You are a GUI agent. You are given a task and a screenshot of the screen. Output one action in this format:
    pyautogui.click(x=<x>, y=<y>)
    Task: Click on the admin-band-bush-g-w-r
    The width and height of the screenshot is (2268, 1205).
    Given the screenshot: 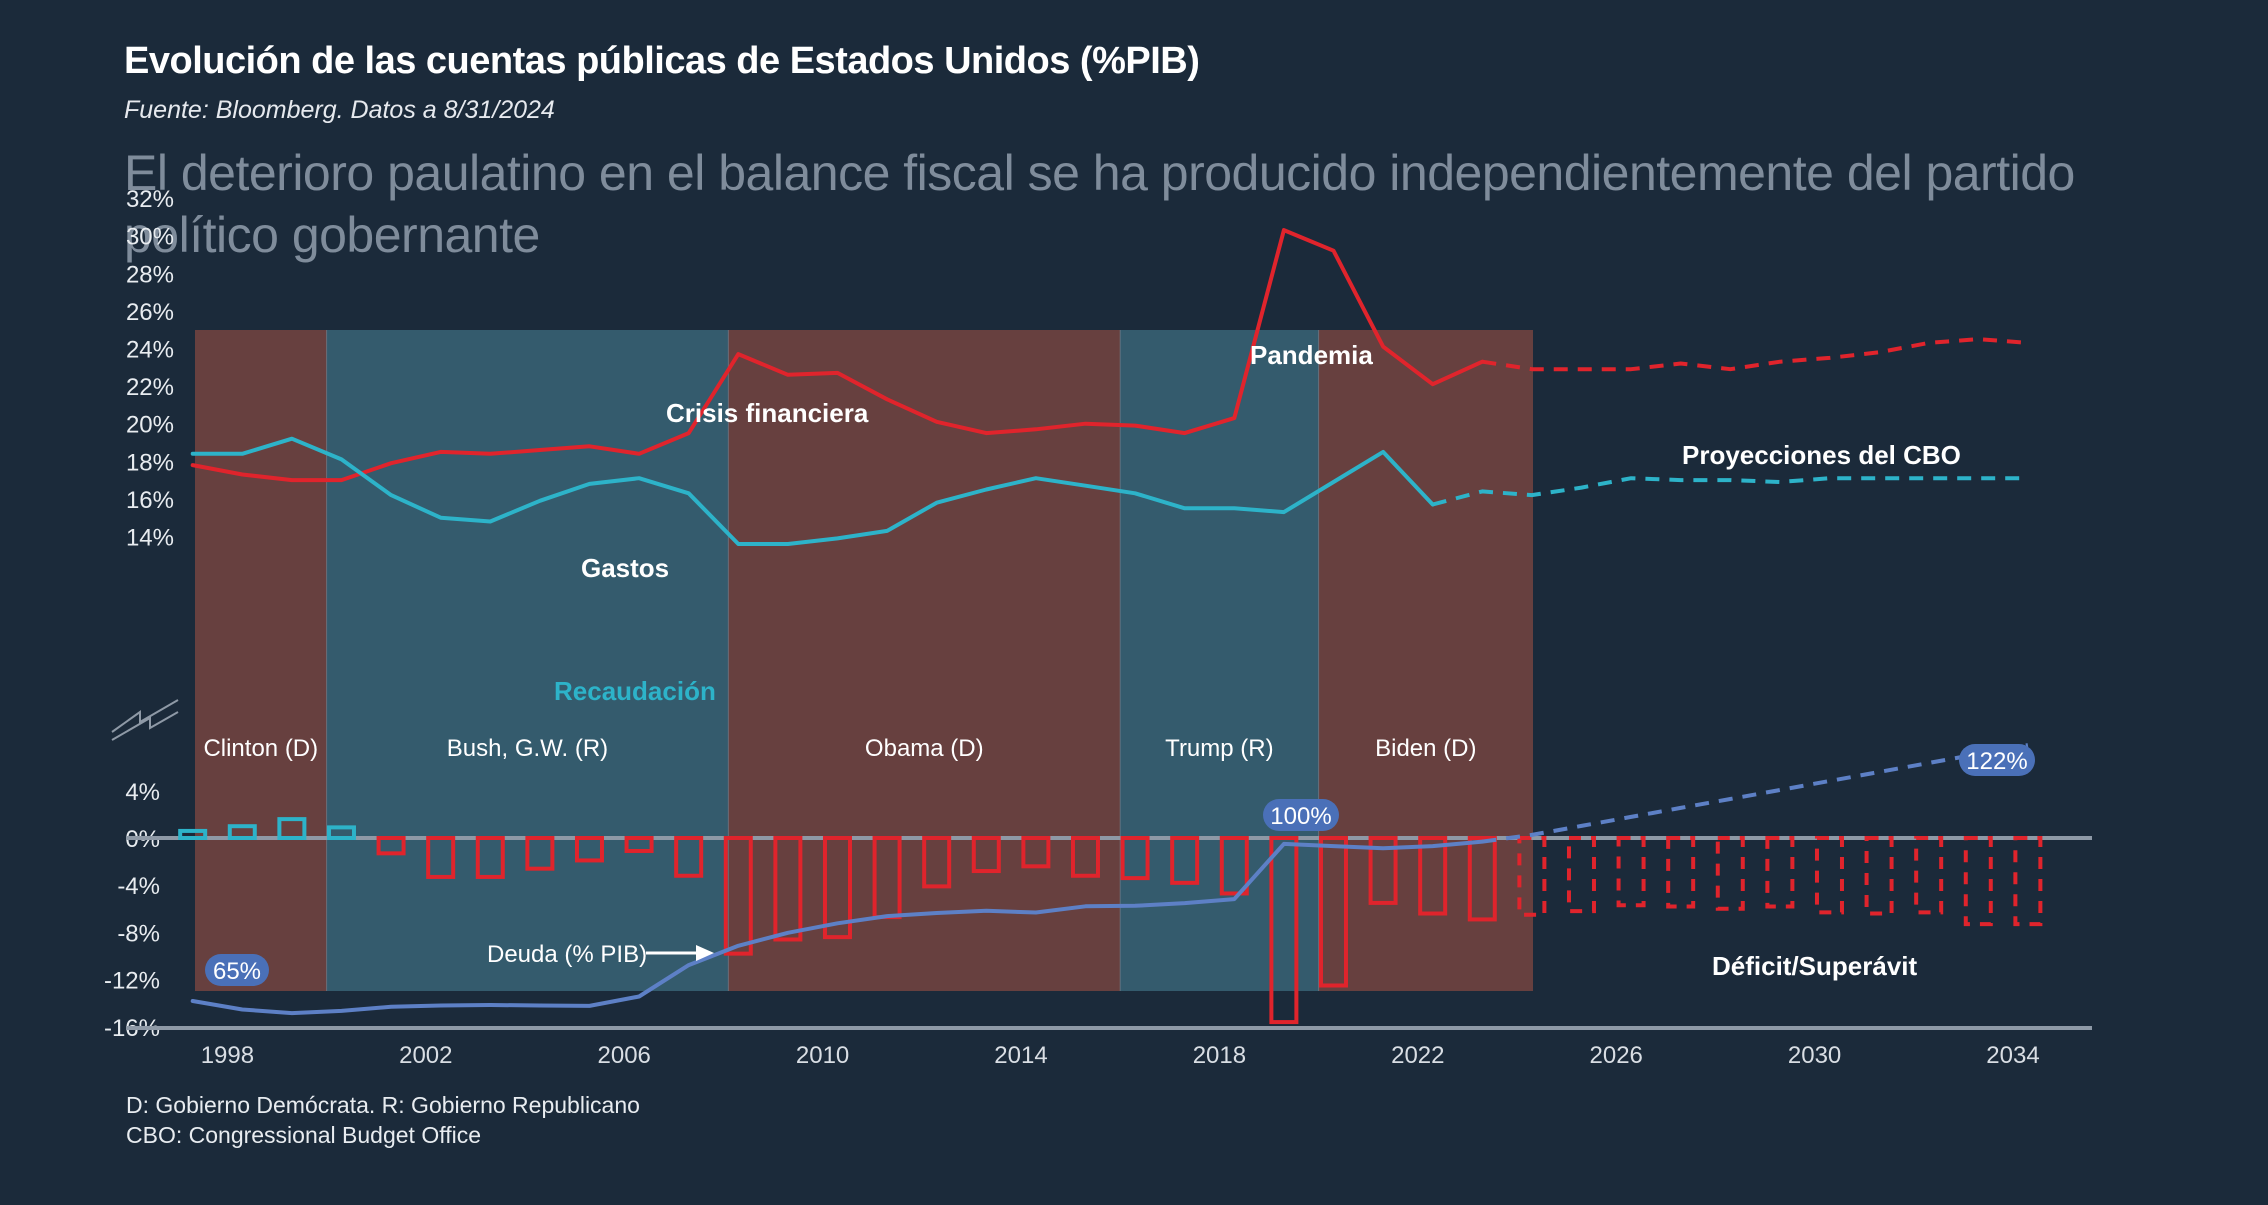 What is the action you would take?
    pyautogui.click(x=527, y=660)
    